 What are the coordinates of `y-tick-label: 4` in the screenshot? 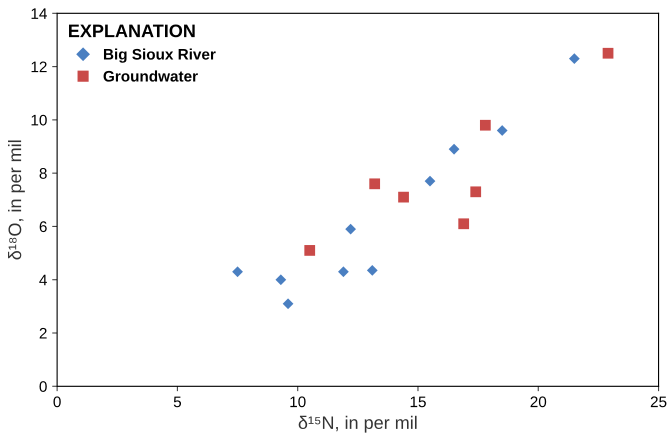 It's located at (43, 280).